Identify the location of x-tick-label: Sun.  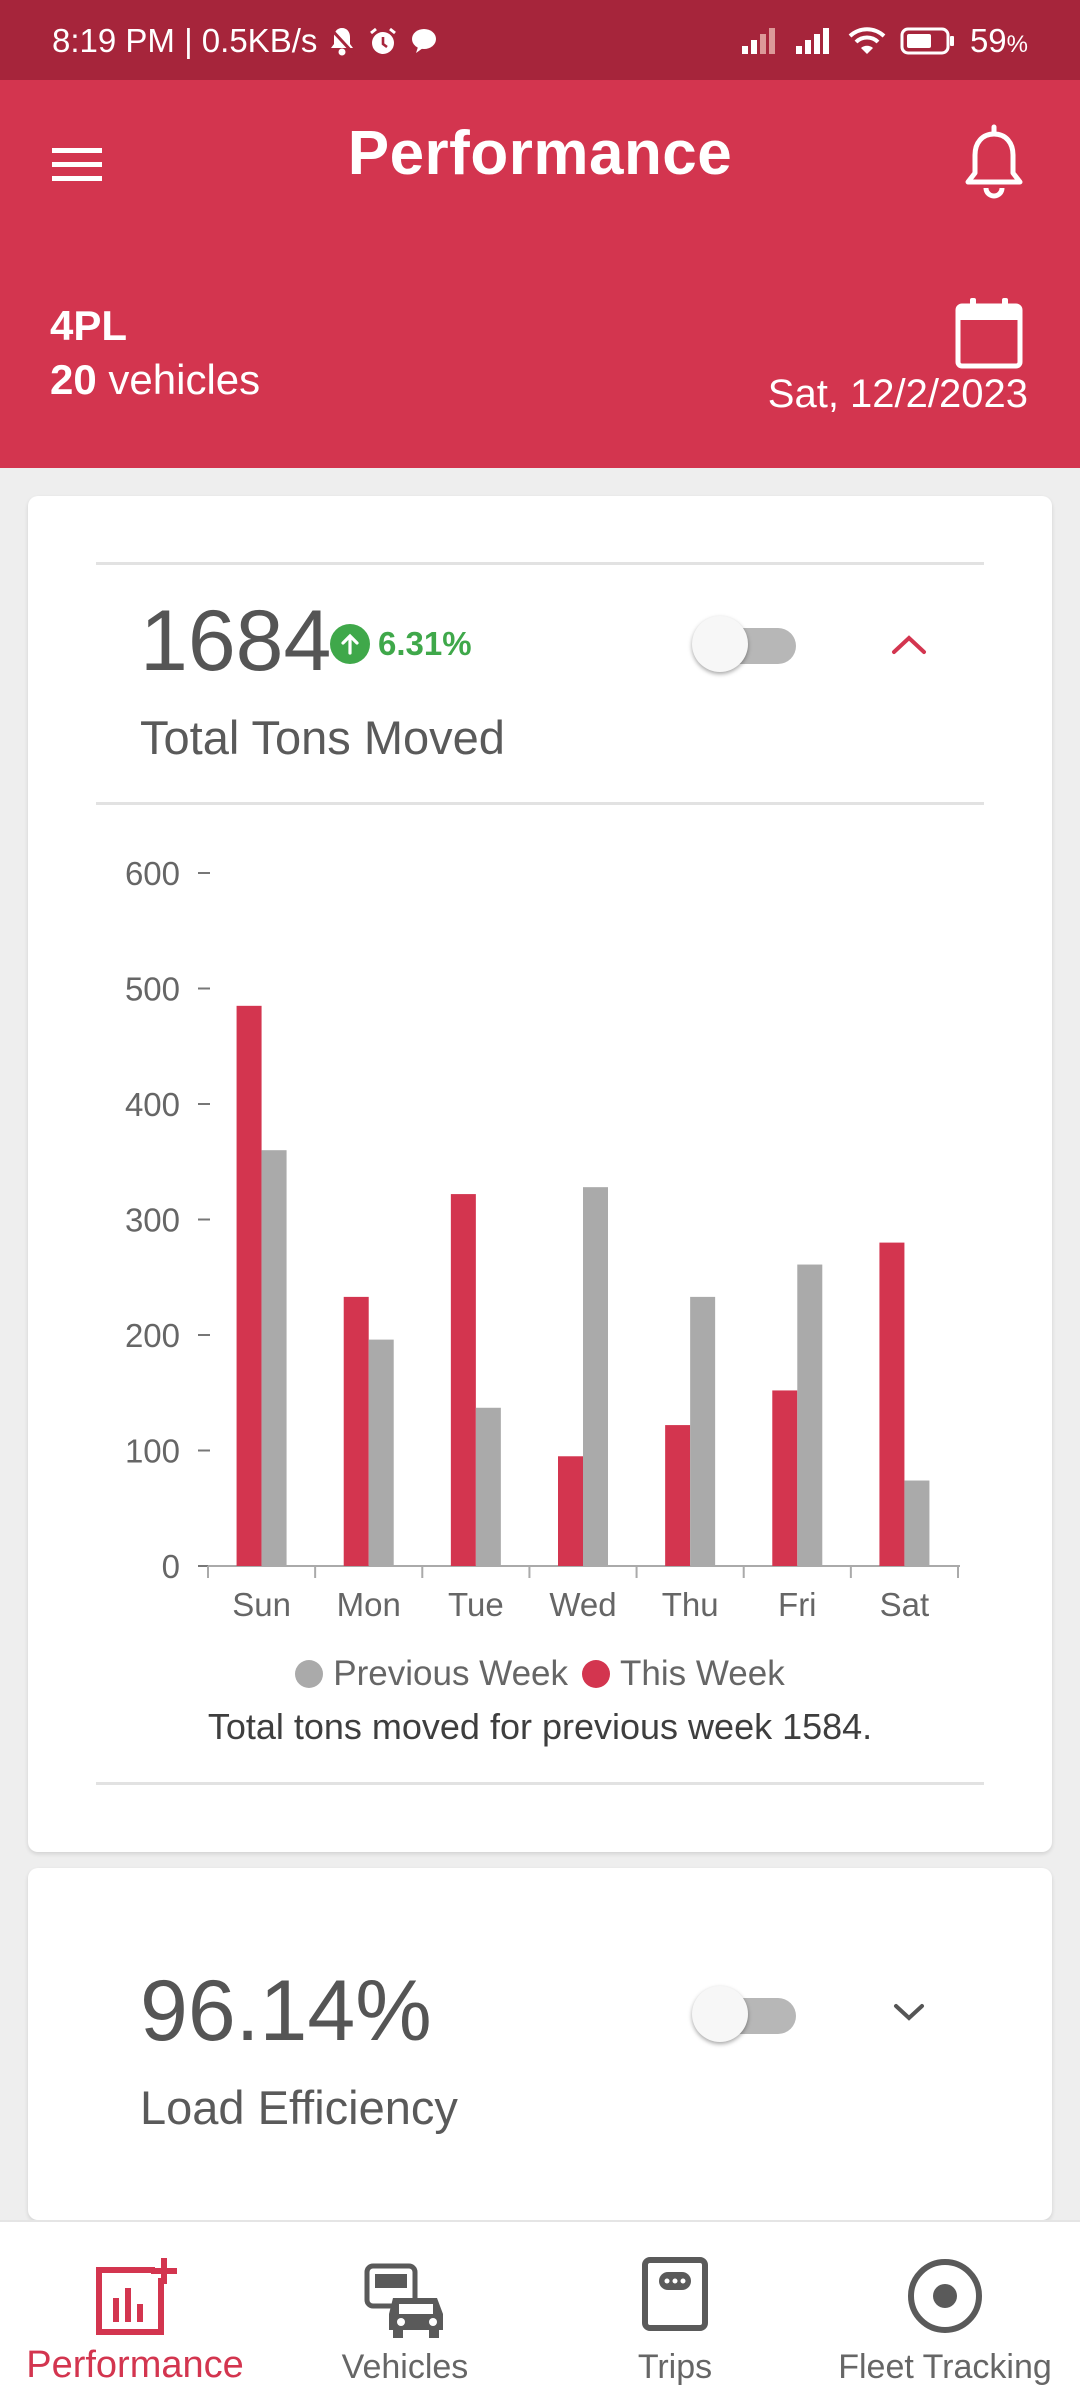
(261, 1604).